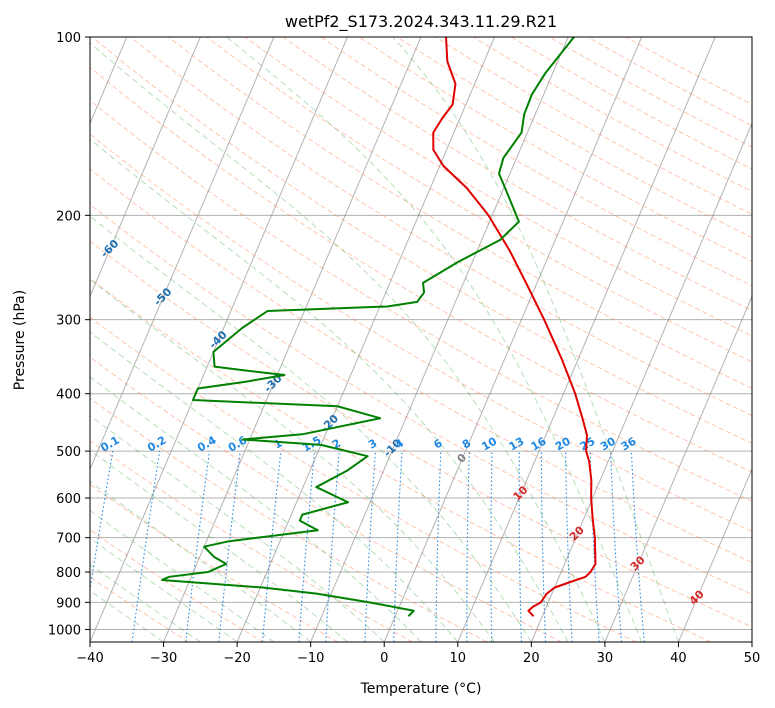 The image size is (775, 708). I want to click on x-tick-label: −40, so click(89, 658).